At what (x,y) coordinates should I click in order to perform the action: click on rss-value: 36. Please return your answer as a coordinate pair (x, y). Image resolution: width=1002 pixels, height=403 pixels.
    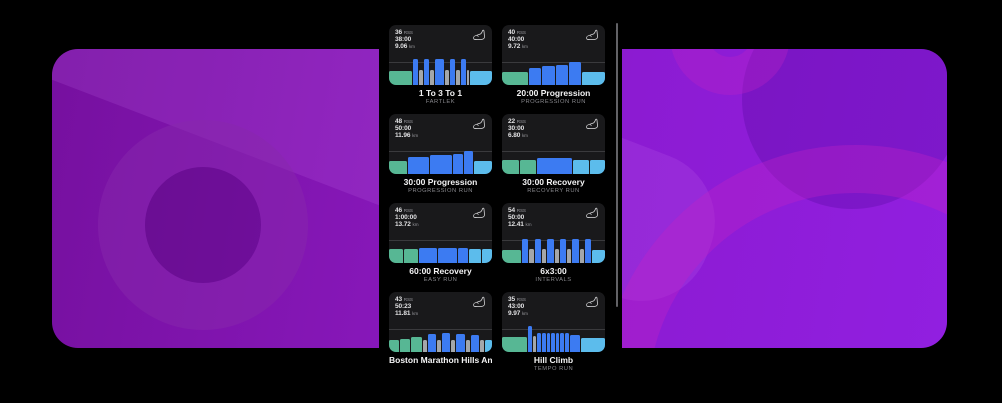
    Looking at the image, I should click on (399, 32).